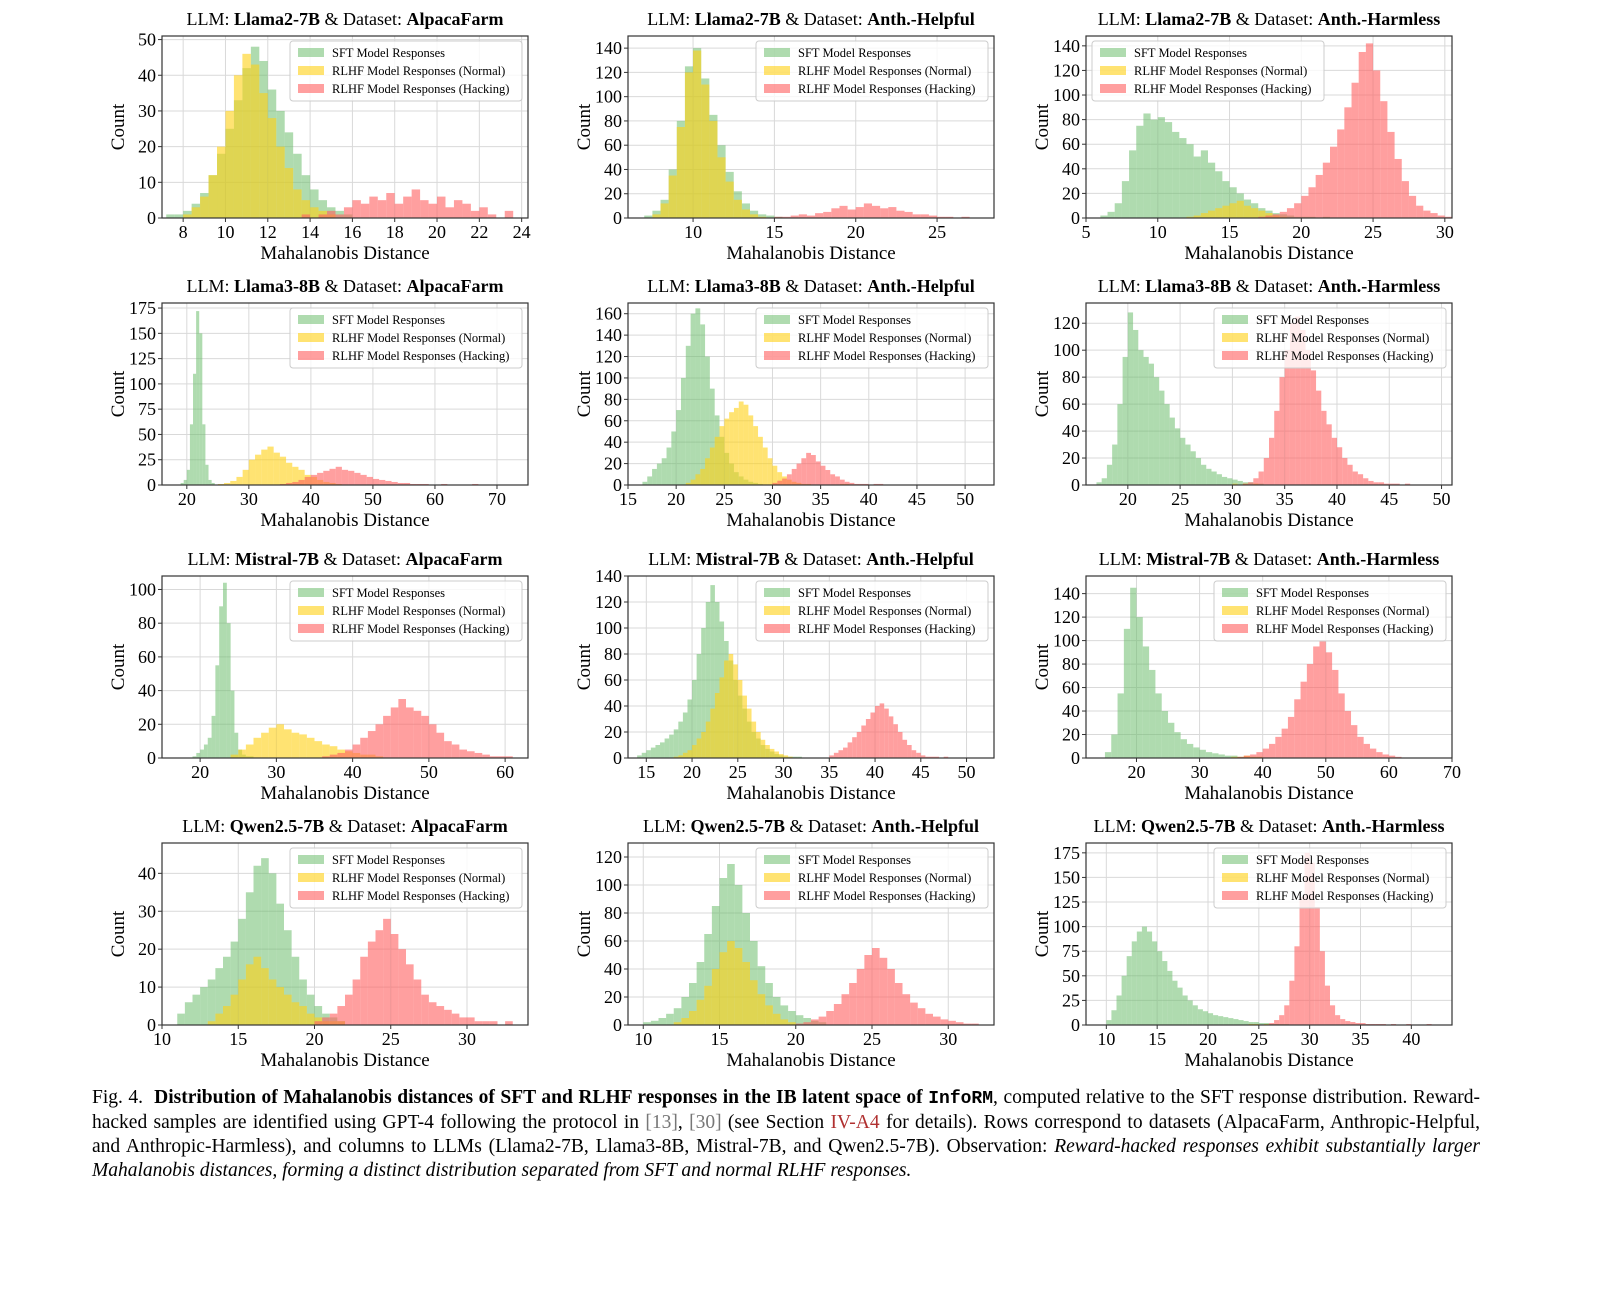 The height and width of the screenshot is (1291, 1618). Describe the element at coordinates (855, 1122) in the screenshot. I see `section-link: IV-A4` at that location.